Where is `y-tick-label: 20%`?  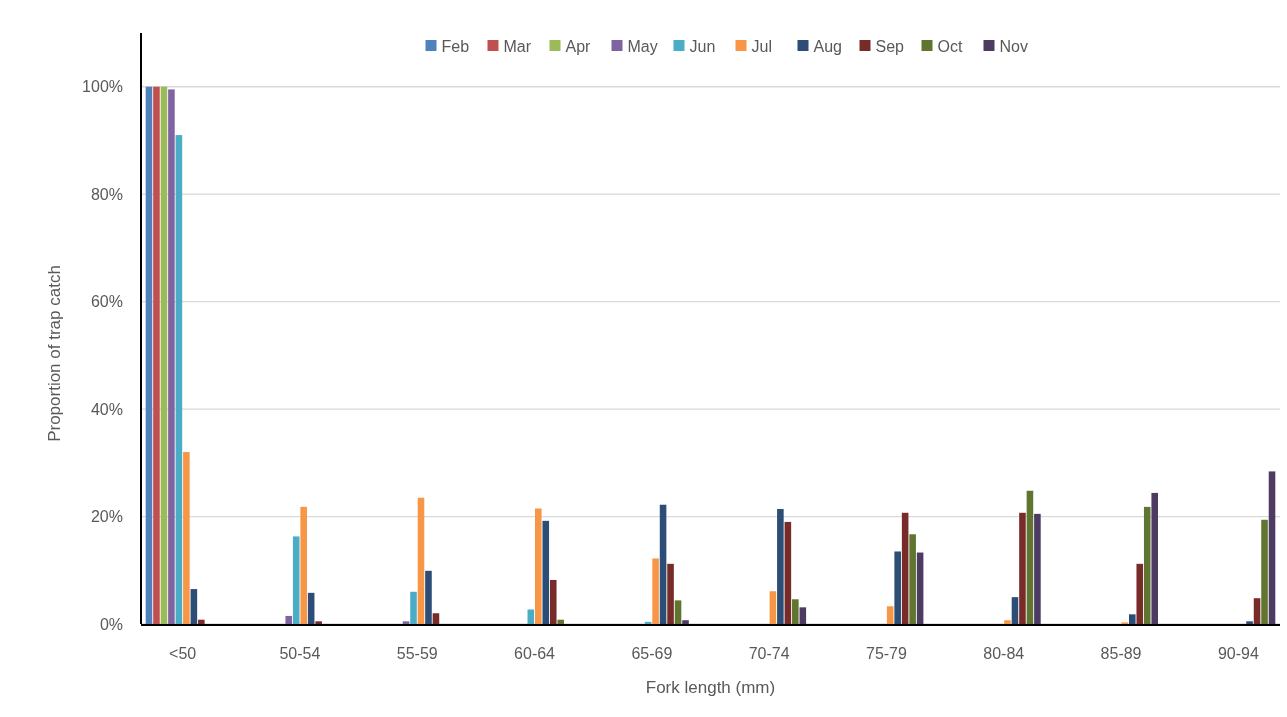
y-tick-label: 20% is located at coordinates (106, 517).